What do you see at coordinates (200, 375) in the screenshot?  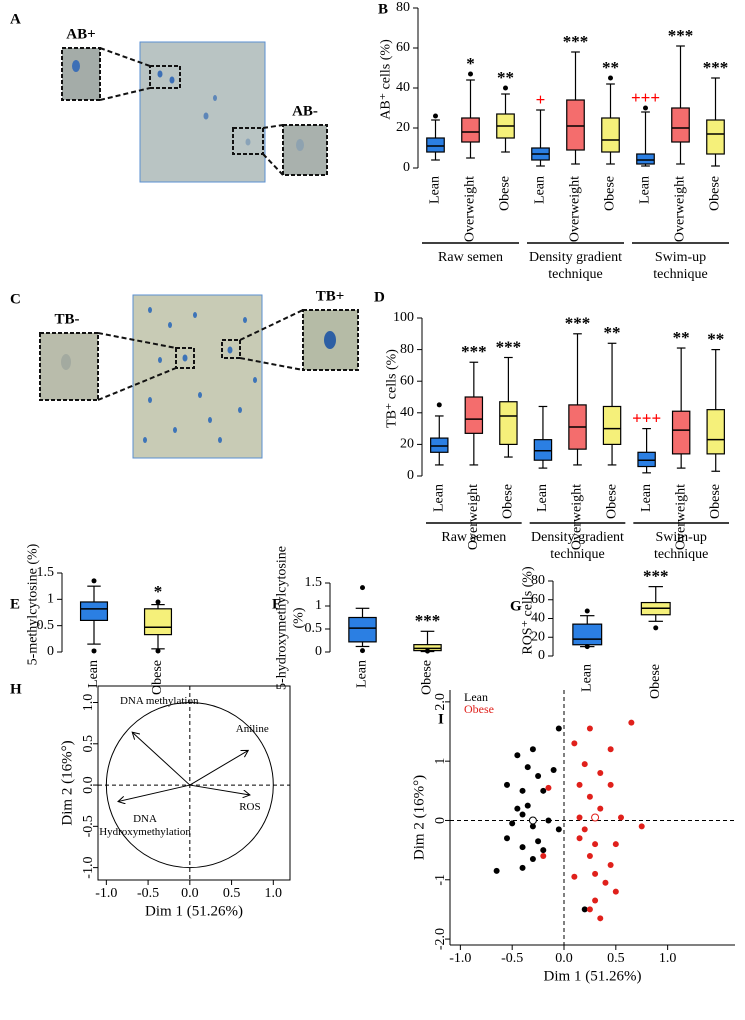 I see `cells` at bounding box center [200, 375].